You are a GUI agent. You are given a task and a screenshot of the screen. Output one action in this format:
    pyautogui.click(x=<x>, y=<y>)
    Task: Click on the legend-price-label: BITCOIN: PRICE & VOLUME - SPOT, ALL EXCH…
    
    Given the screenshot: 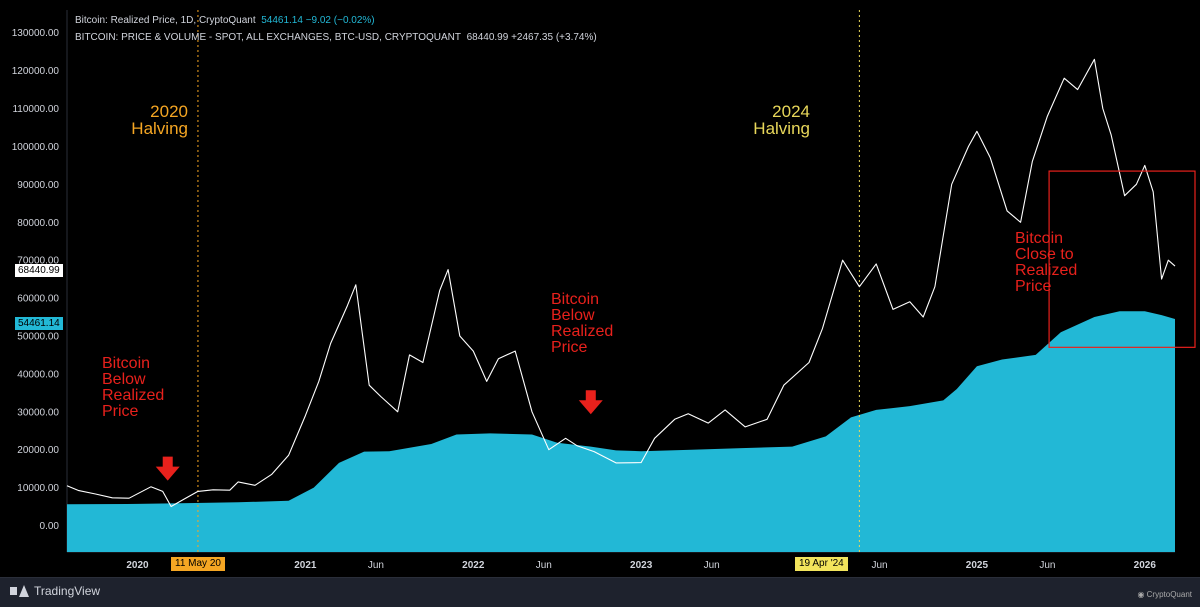 What is the action you would take?
    pyautogui.click(x=268, y=37)
    